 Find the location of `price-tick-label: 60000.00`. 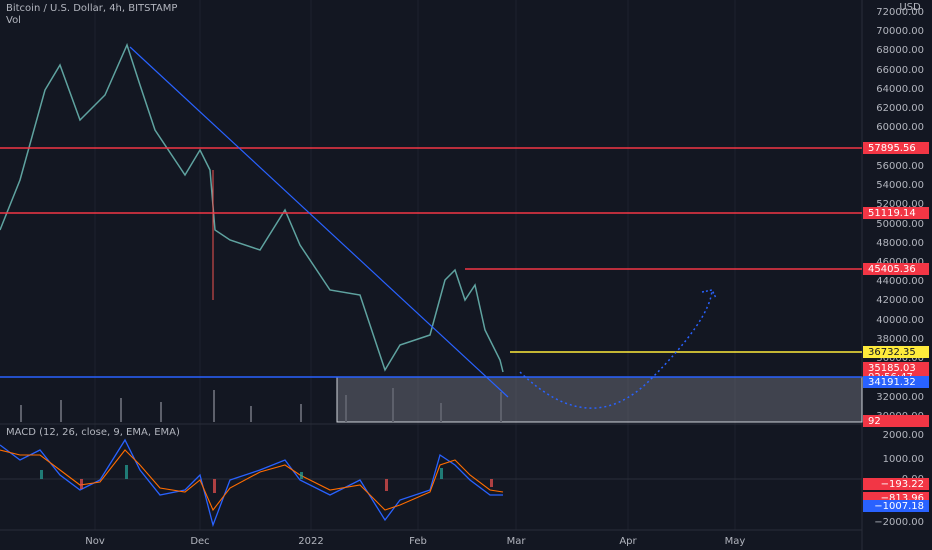

price-tick-label: 60000.00 is located at coordinates (900, 127).